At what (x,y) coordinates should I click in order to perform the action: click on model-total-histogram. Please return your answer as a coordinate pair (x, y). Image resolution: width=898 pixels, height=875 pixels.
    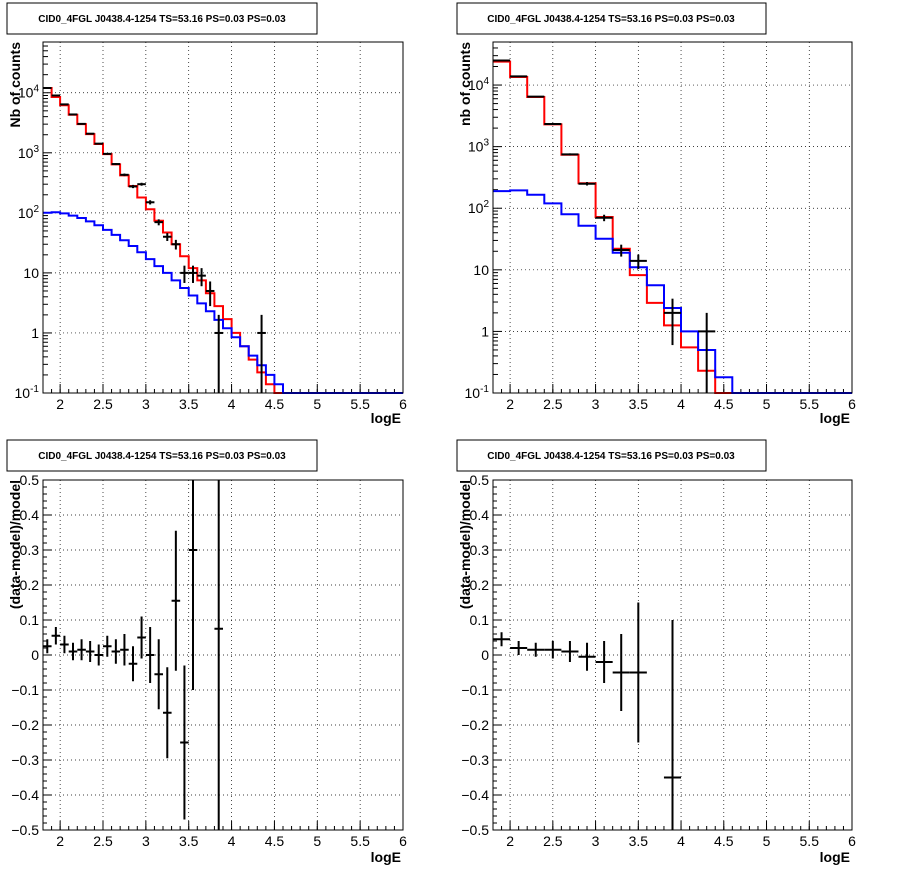
    Looking at the image, I should click on (223, 240).